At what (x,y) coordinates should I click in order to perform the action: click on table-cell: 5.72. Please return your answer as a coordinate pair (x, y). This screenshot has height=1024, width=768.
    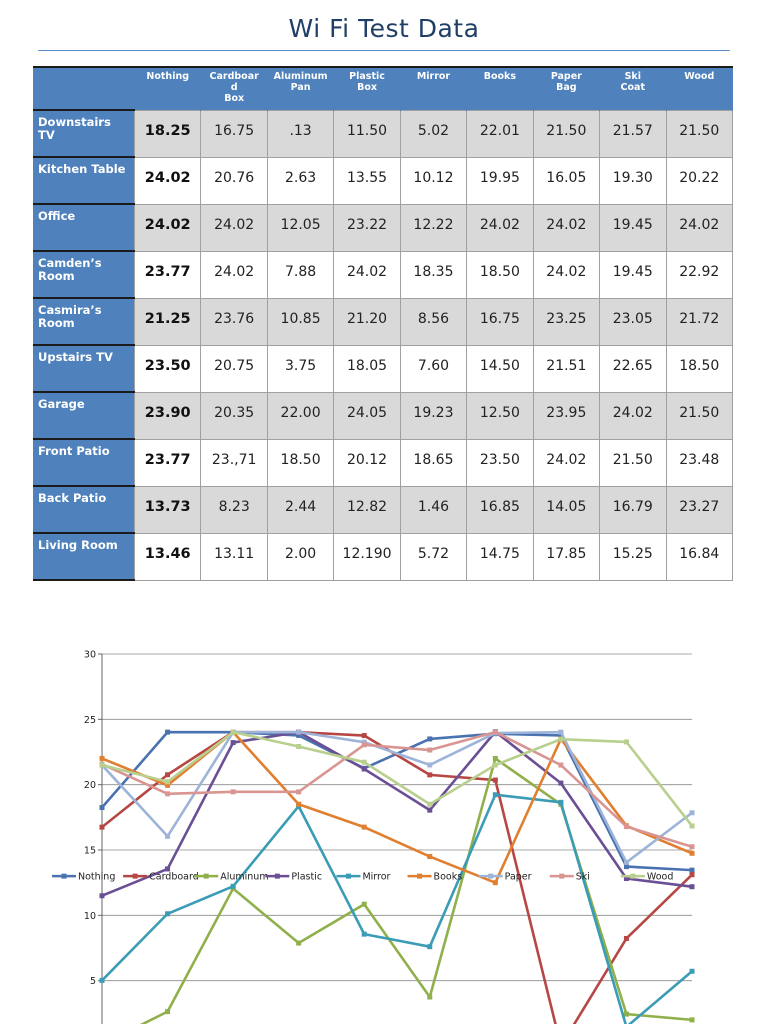
    Looking at the image, I should click on (433, 556).